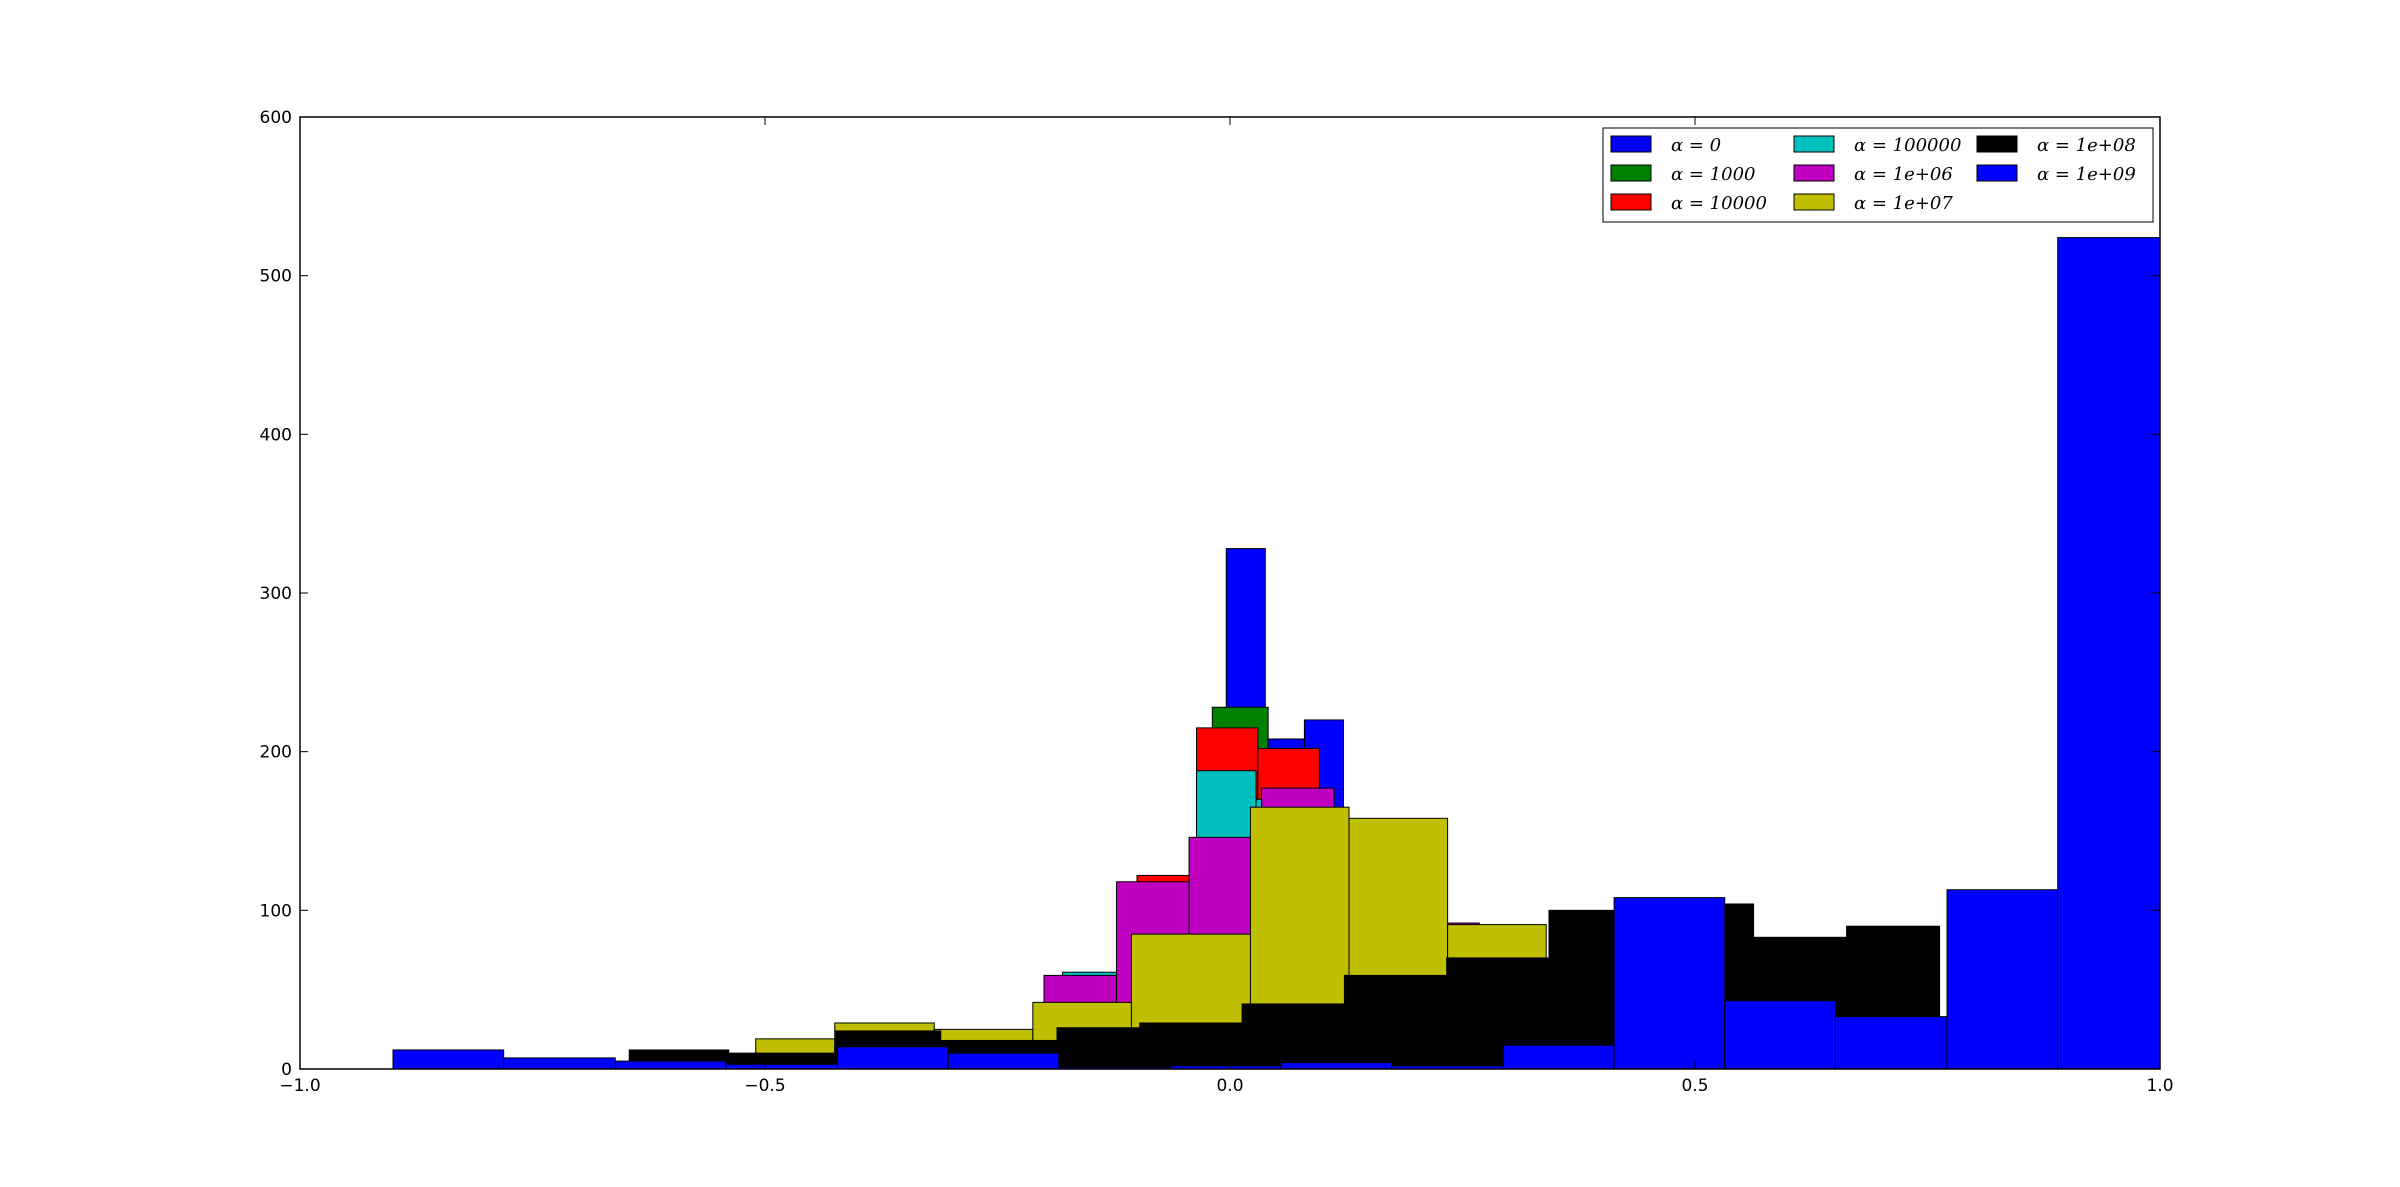 Image resolution: width=2400 pixels, height=1187 pixels. I want to click on legend-frame, so click(1878, 175).